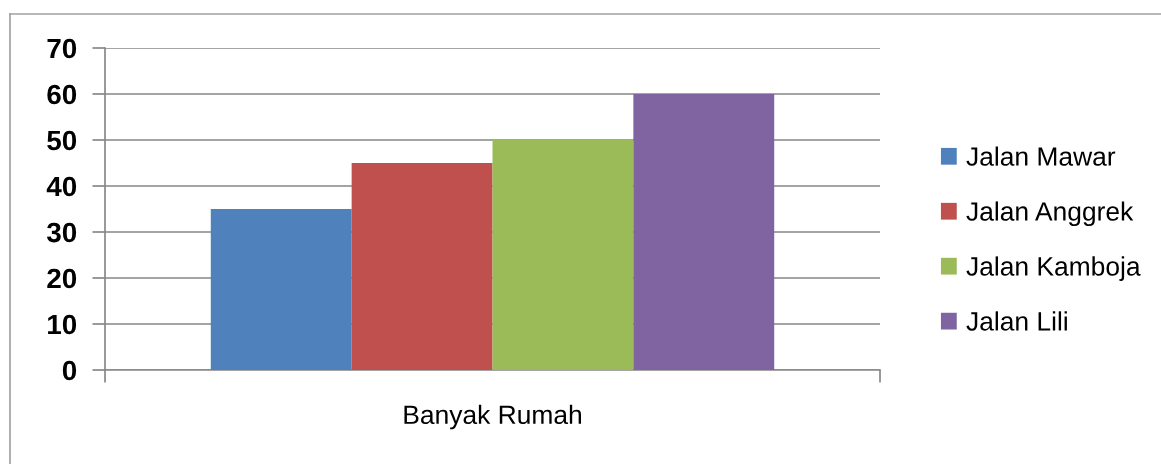  Describe the element at coordinates (1053, 268) in the screenshot. I see `legend-label: Jalan Kamboja` at that location.